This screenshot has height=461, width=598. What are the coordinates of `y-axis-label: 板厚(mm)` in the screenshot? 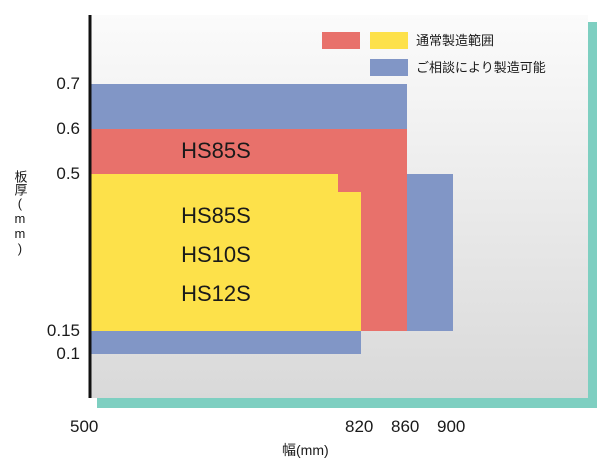 It's located at (19, 213).